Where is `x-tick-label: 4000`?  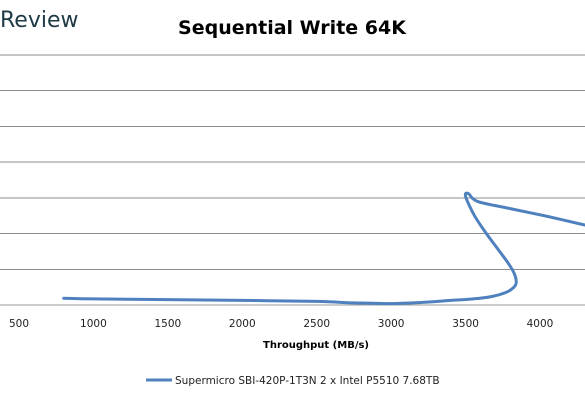 x-tick-label: 4000 is located at coordinates (540, 324).